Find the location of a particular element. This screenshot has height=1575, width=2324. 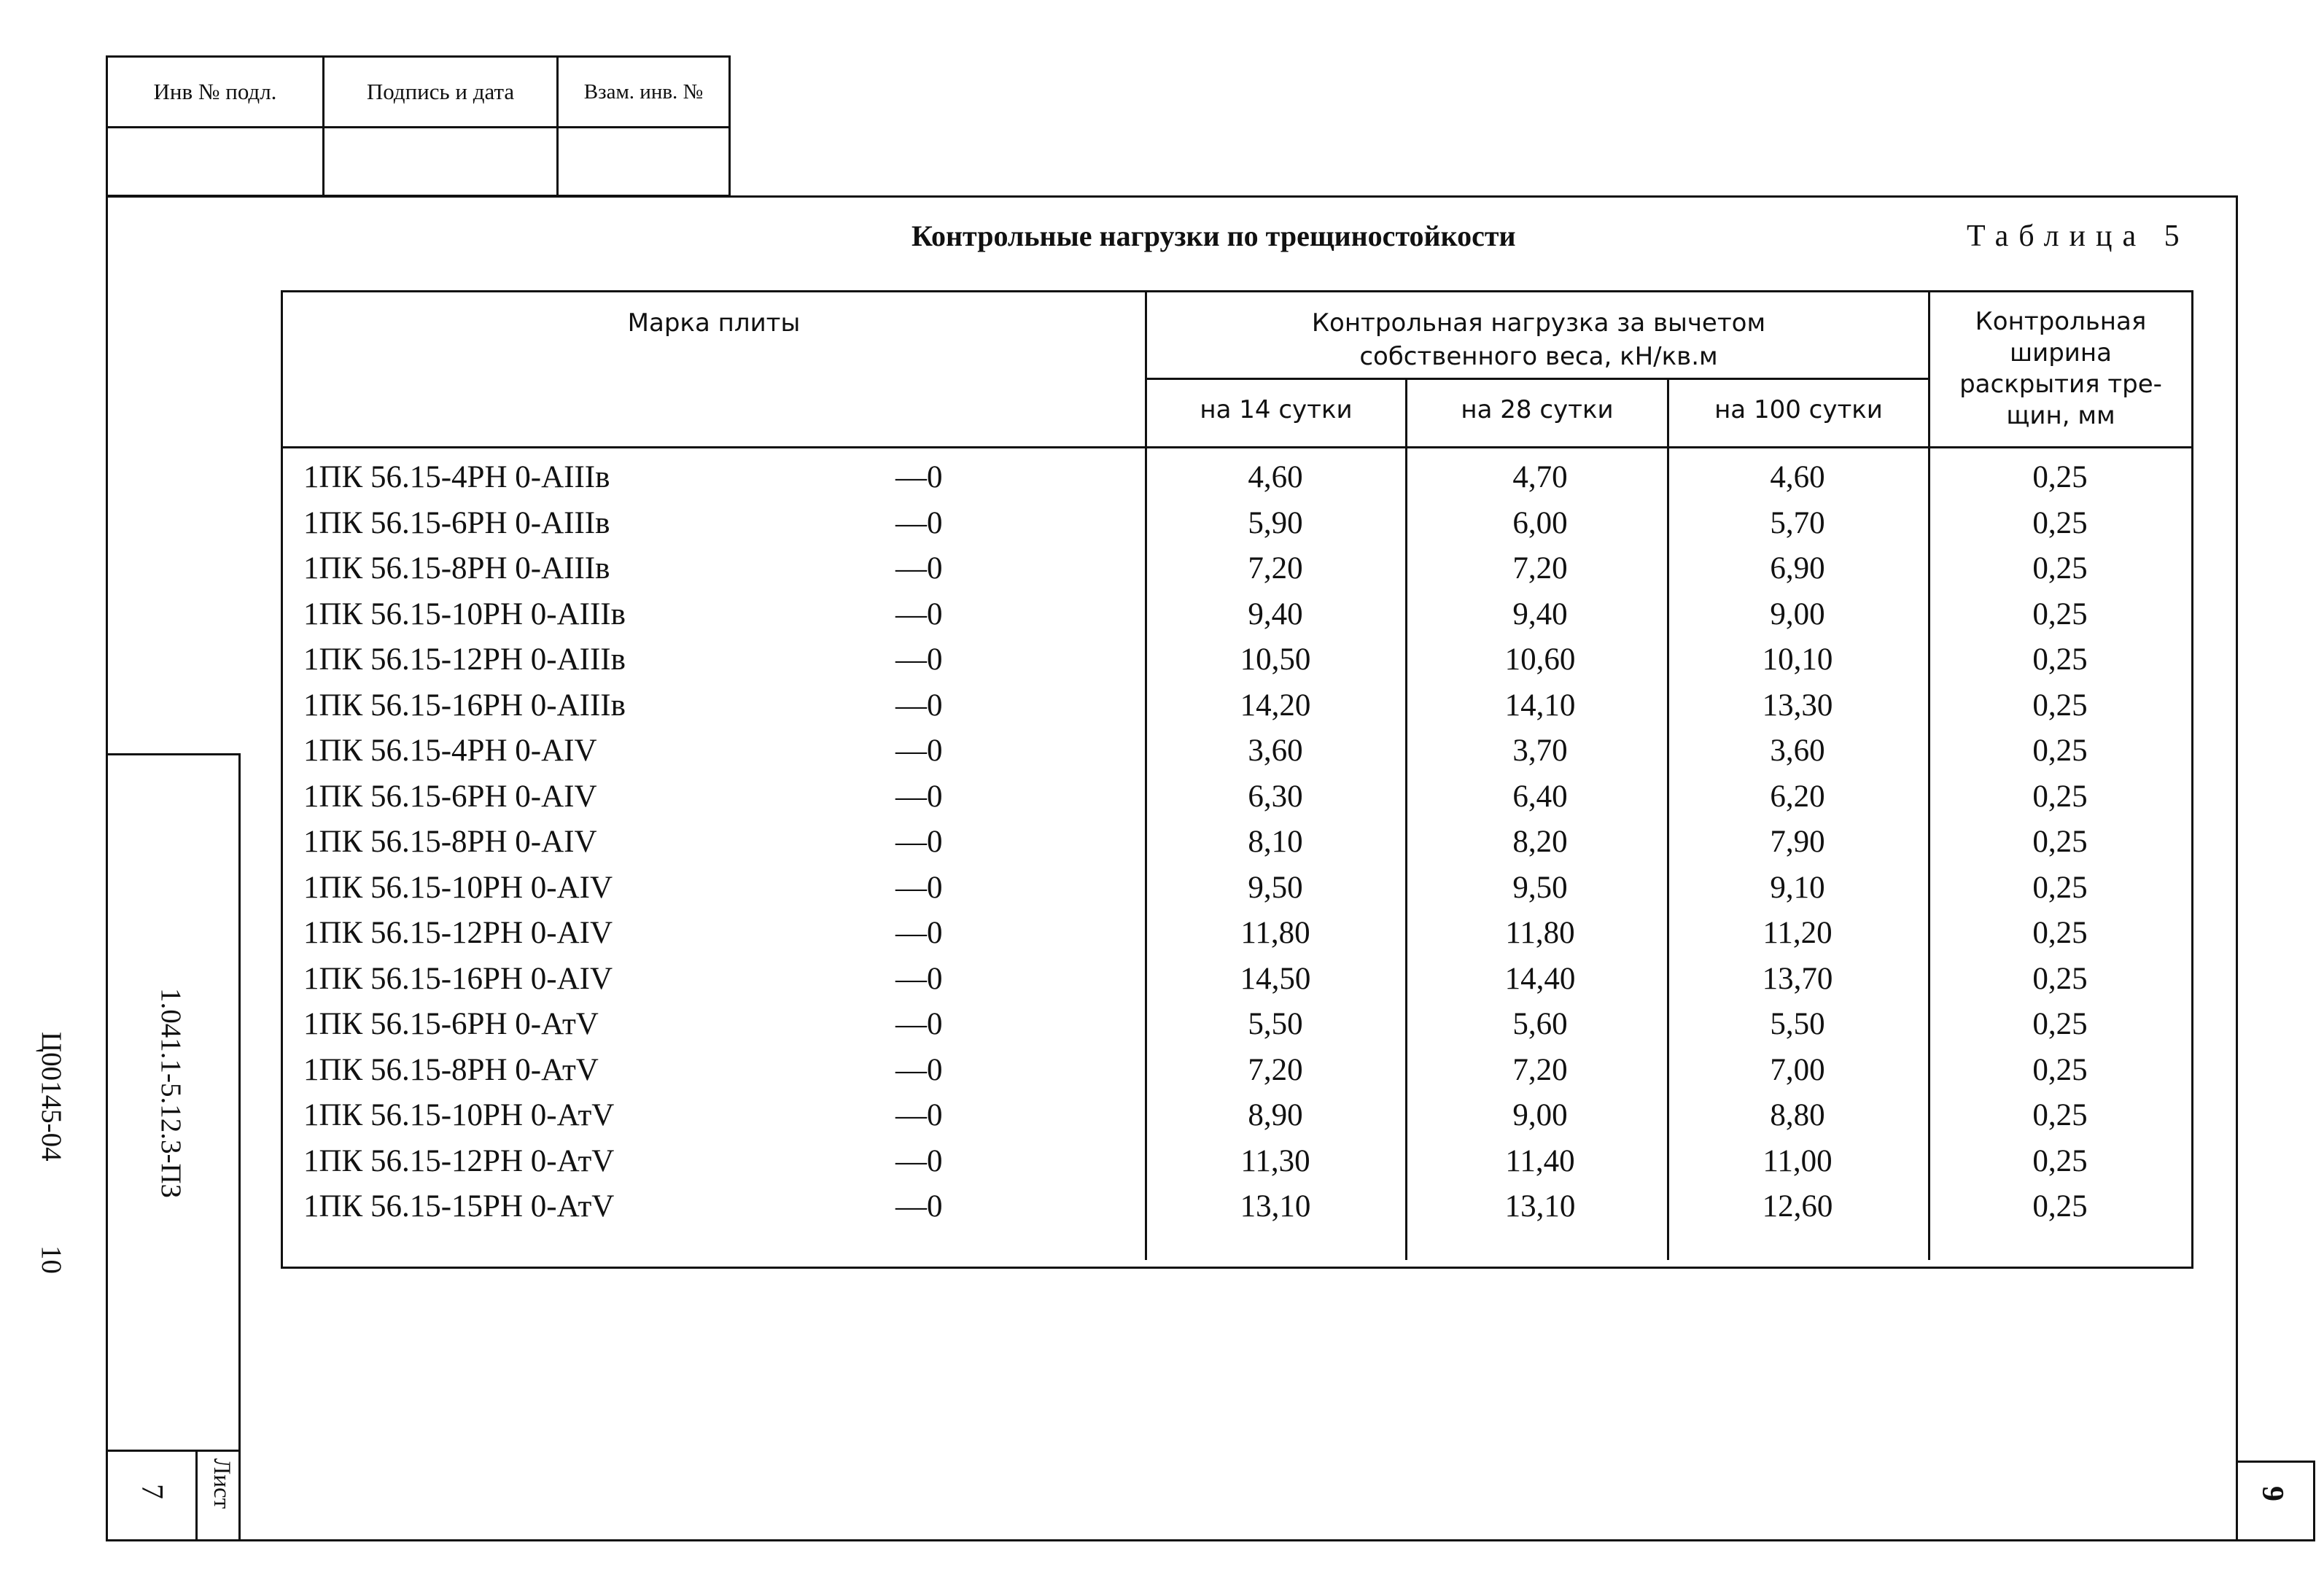

header-crack-width: Контрольная ширина раскрытия тре-щин, мм is located at coordinates (2060, 368).